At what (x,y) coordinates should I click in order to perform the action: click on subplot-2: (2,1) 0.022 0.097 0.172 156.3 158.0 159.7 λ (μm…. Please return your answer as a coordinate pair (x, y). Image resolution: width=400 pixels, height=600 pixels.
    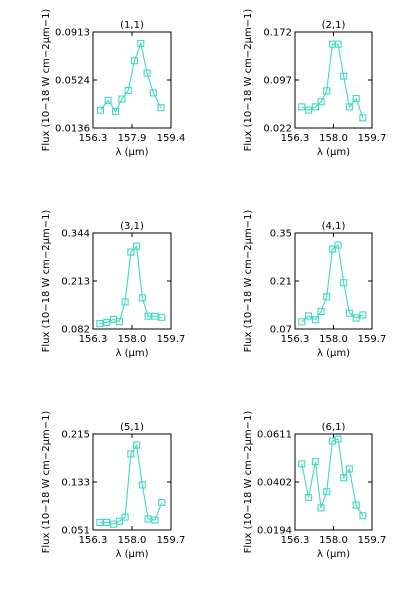
    Looking at the image, I should click on (314, 83).